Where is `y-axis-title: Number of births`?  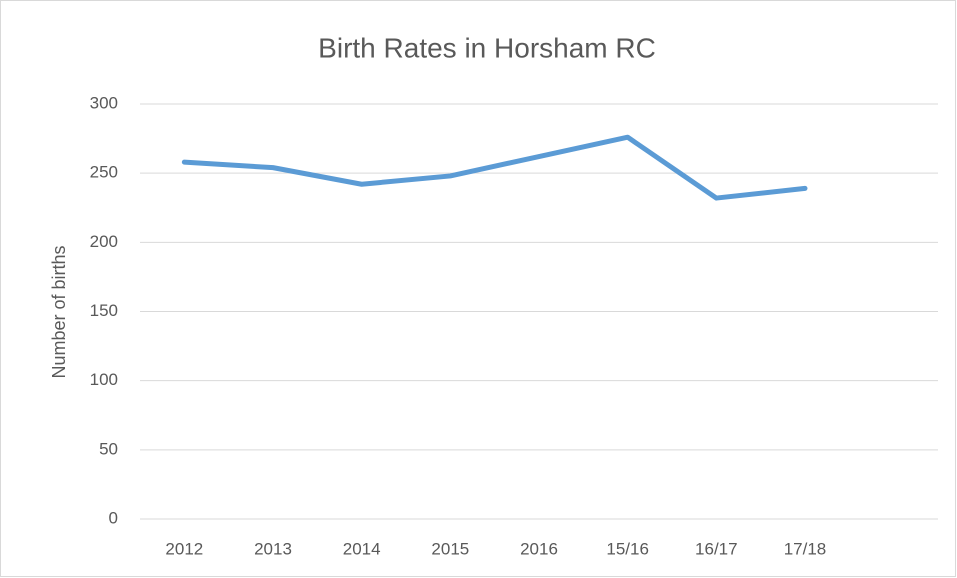 y-axis-title: Number of births is located at coordinates (59, 311).